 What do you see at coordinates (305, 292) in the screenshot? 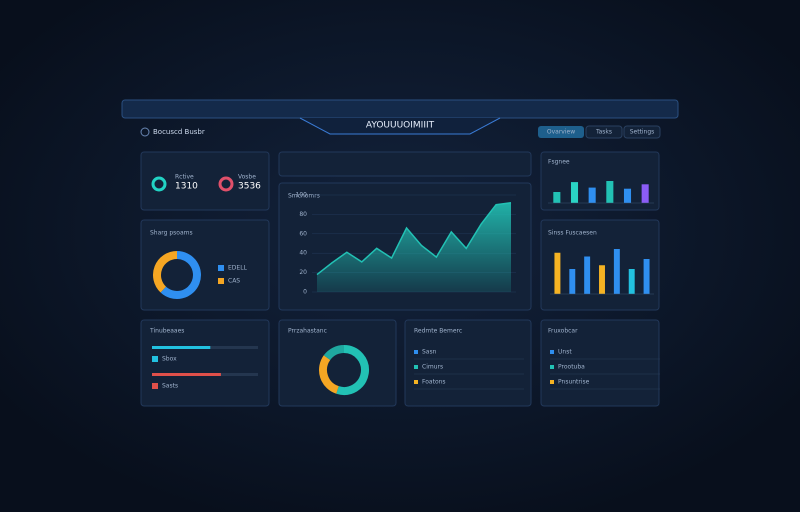
I see `y-tick-label: 0` at bounding box center [305, 292].